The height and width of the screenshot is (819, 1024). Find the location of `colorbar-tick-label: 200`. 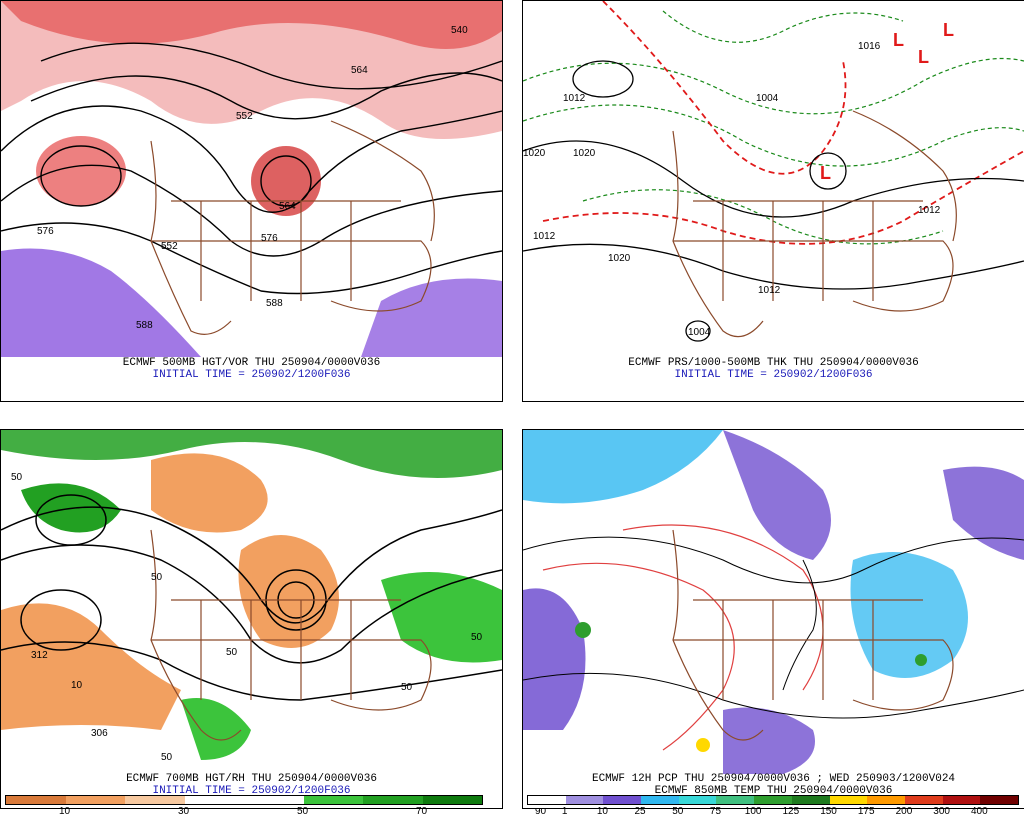

colorbar-tick-label: 200 is located at coordinates (904, 811).